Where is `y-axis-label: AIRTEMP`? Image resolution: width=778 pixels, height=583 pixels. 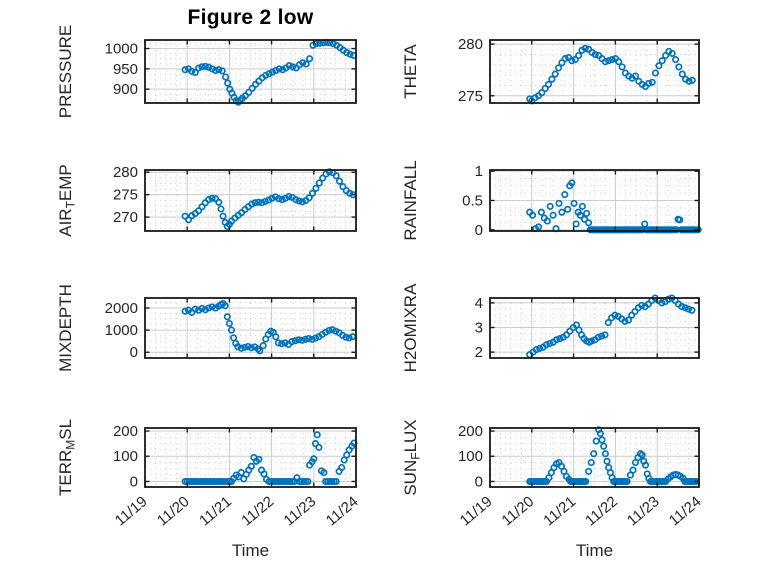 y-axis-label: AIRTEMP is located at coordinates (67, 200).